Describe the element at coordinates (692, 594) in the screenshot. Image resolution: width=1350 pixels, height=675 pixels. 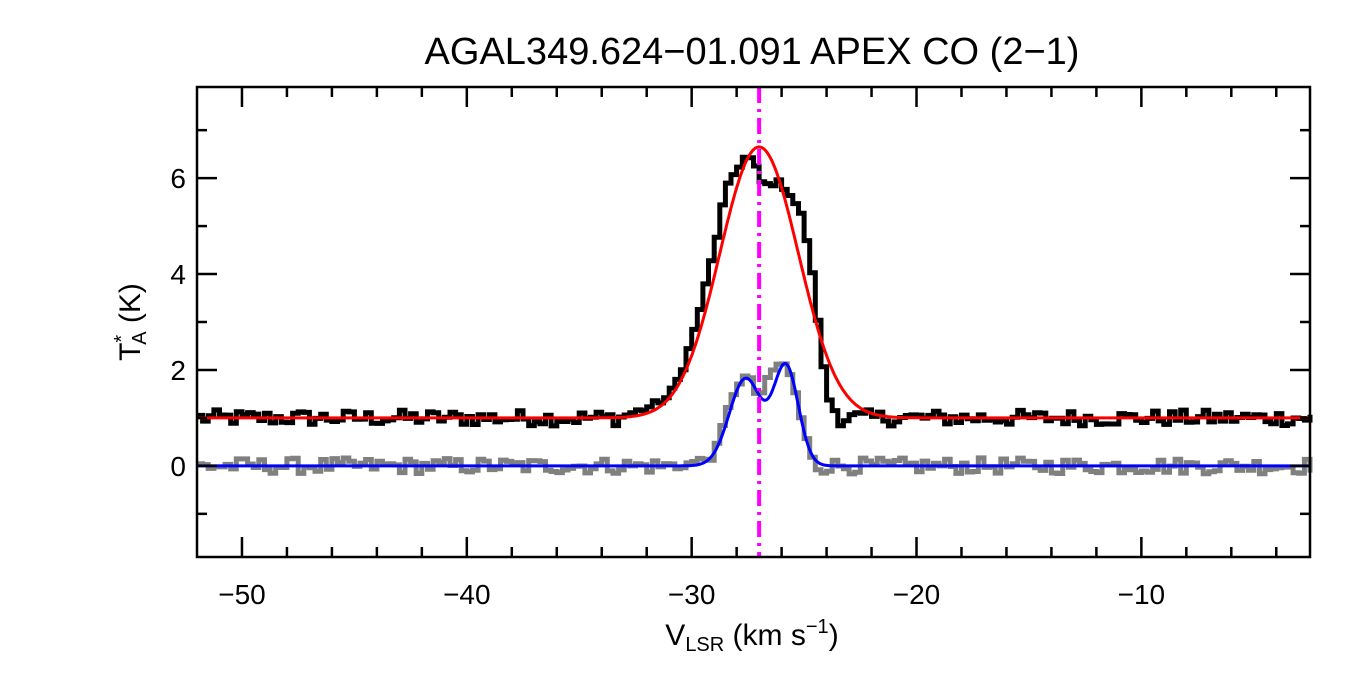
I see `x-tick-label: −30` at that location.